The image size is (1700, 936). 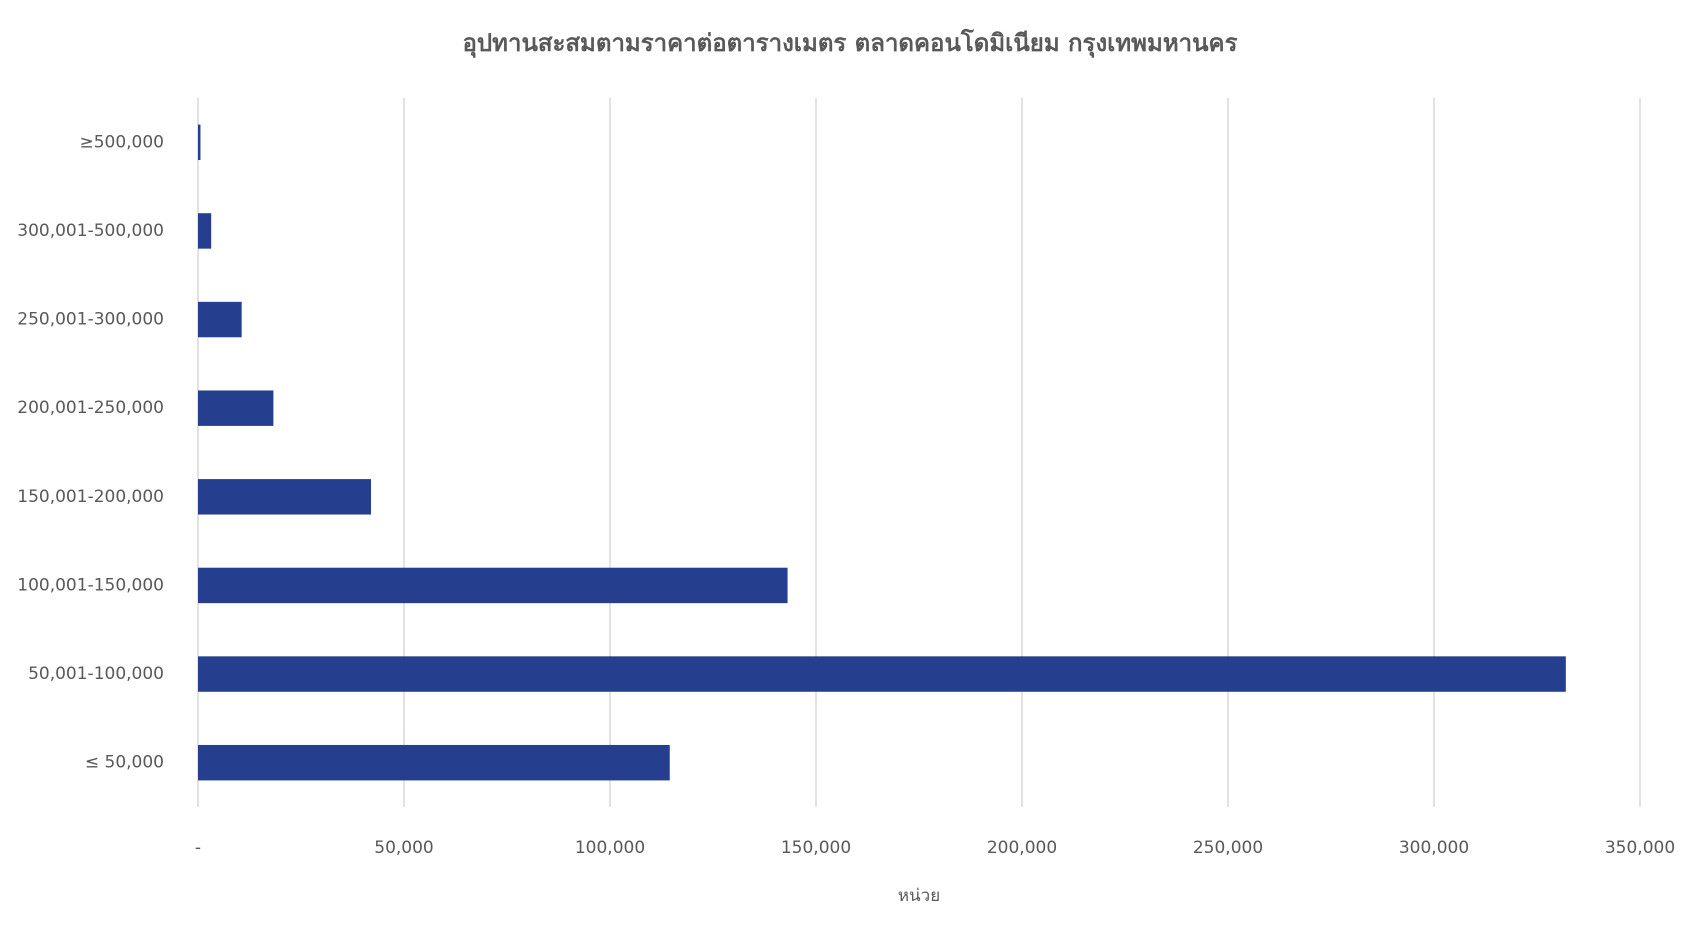 What do you see at coordinates (198, 848) in the screenshot?
I see `x-tick-label: -` at bounding box center [198, 848].